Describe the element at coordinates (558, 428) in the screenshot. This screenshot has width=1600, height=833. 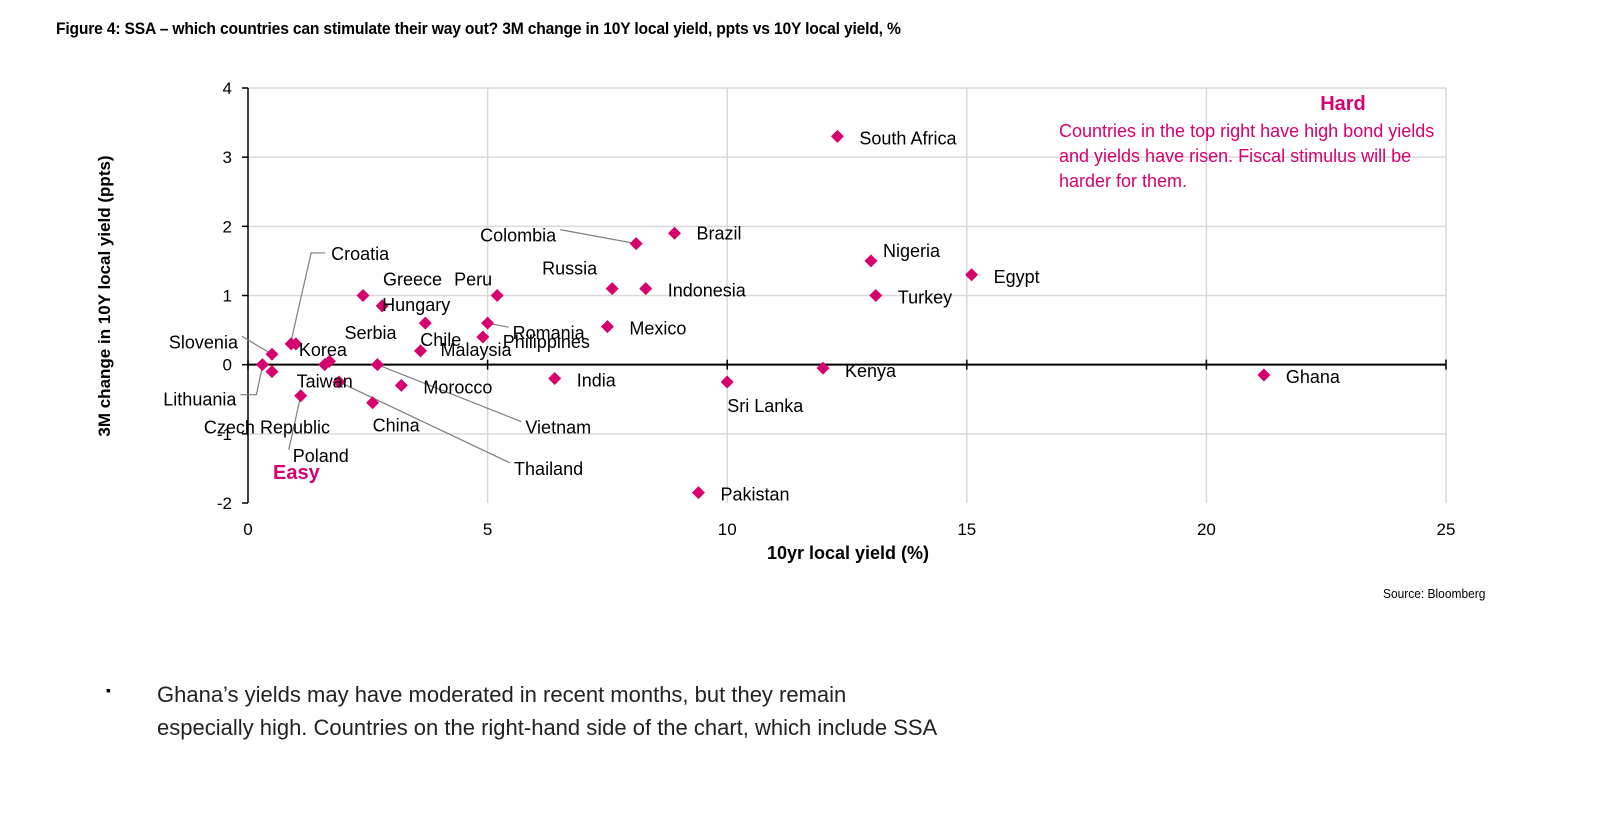
I see `point-label: Vietnam` at that location.